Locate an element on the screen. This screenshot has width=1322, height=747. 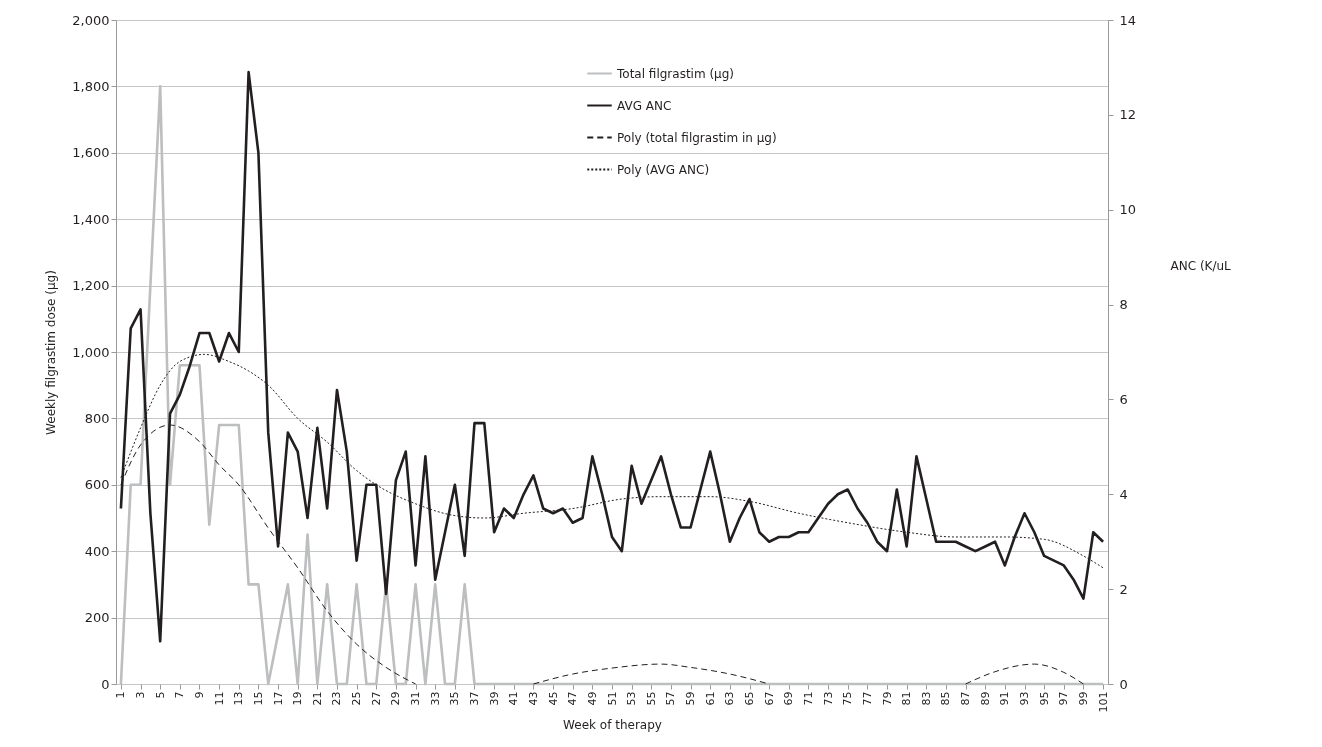
x-tick-label: 65 is located at coordinates (749, 698).